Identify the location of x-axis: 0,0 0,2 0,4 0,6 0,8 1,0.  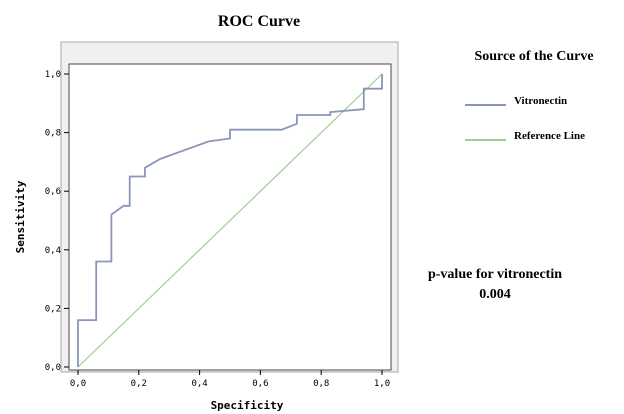
(230, 379).